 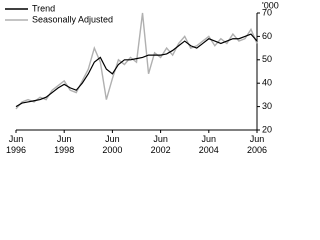 What do you see at coordinates (208, 144) in the screenshot?
I see `x-tick-label: Jun 2004` at bounding box center [208, 144].